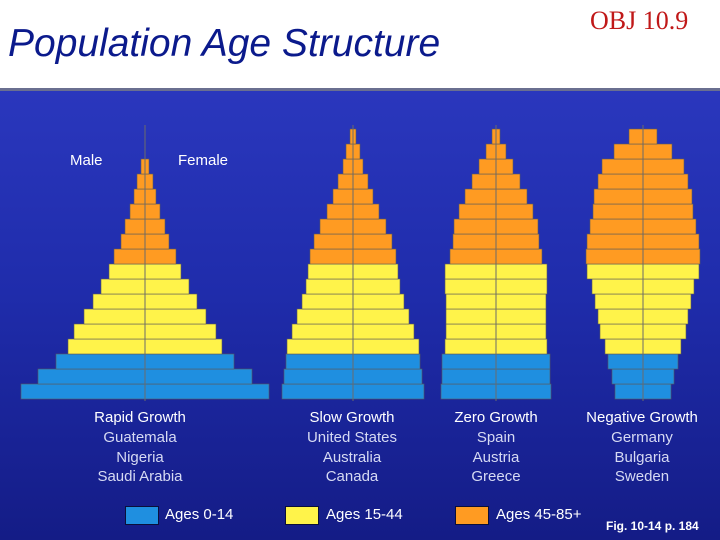 The width and height of the screenshot is (720, 540). Describe the element at coordinates (360, 89) in the screenshot. I see `title-divider` at that location.